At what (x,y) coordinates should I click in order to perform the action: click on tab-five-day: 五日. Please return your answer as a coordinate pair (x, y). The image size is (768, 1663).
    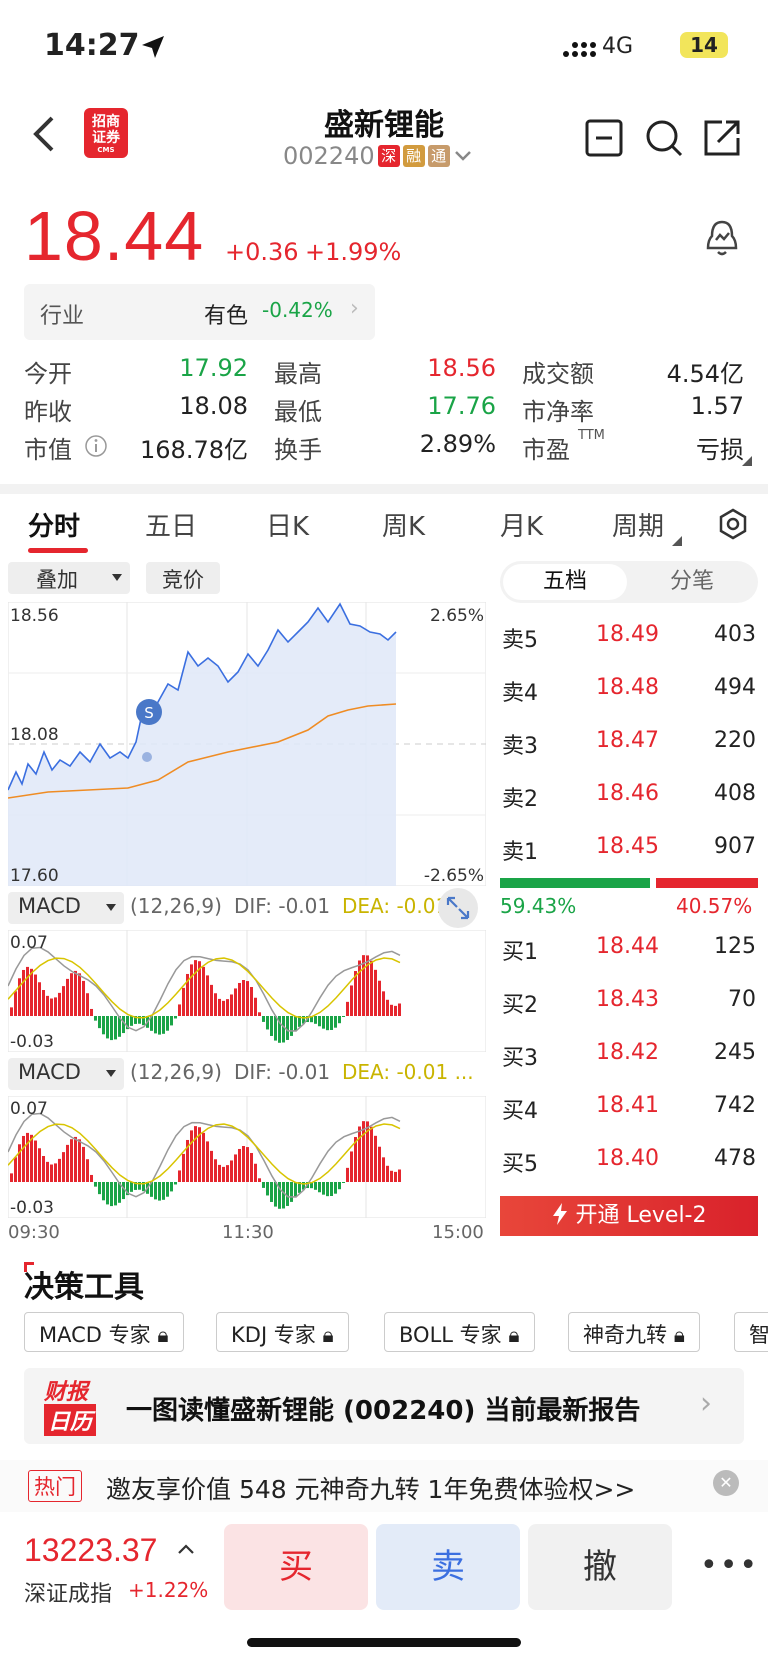
    Looking at the image, I should click on (171, 527).